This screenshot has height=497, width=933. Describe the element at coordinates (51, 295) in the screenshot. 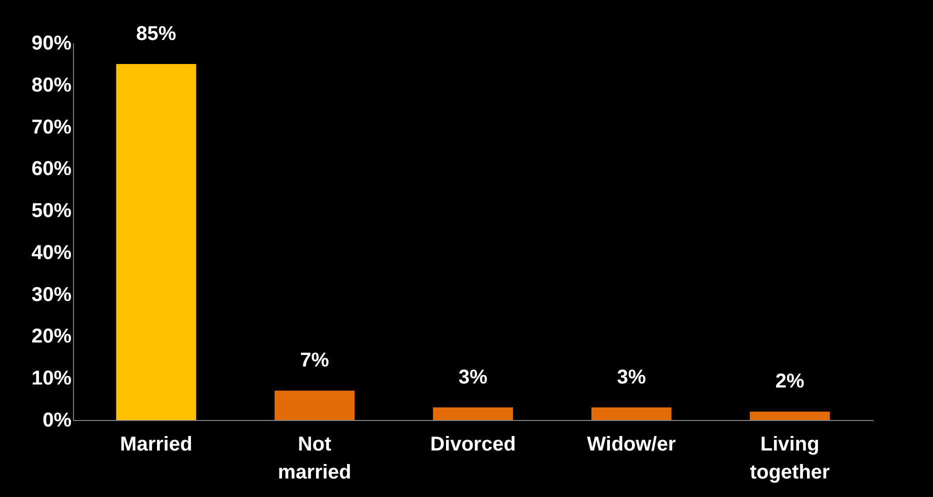

I see `y-tick-label: 30%` at that location.